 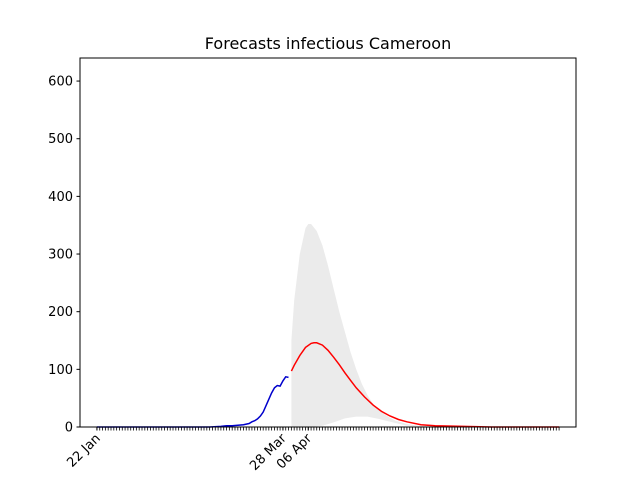 I want to click on y-tick-label: 400, so click(x=60, y=197).